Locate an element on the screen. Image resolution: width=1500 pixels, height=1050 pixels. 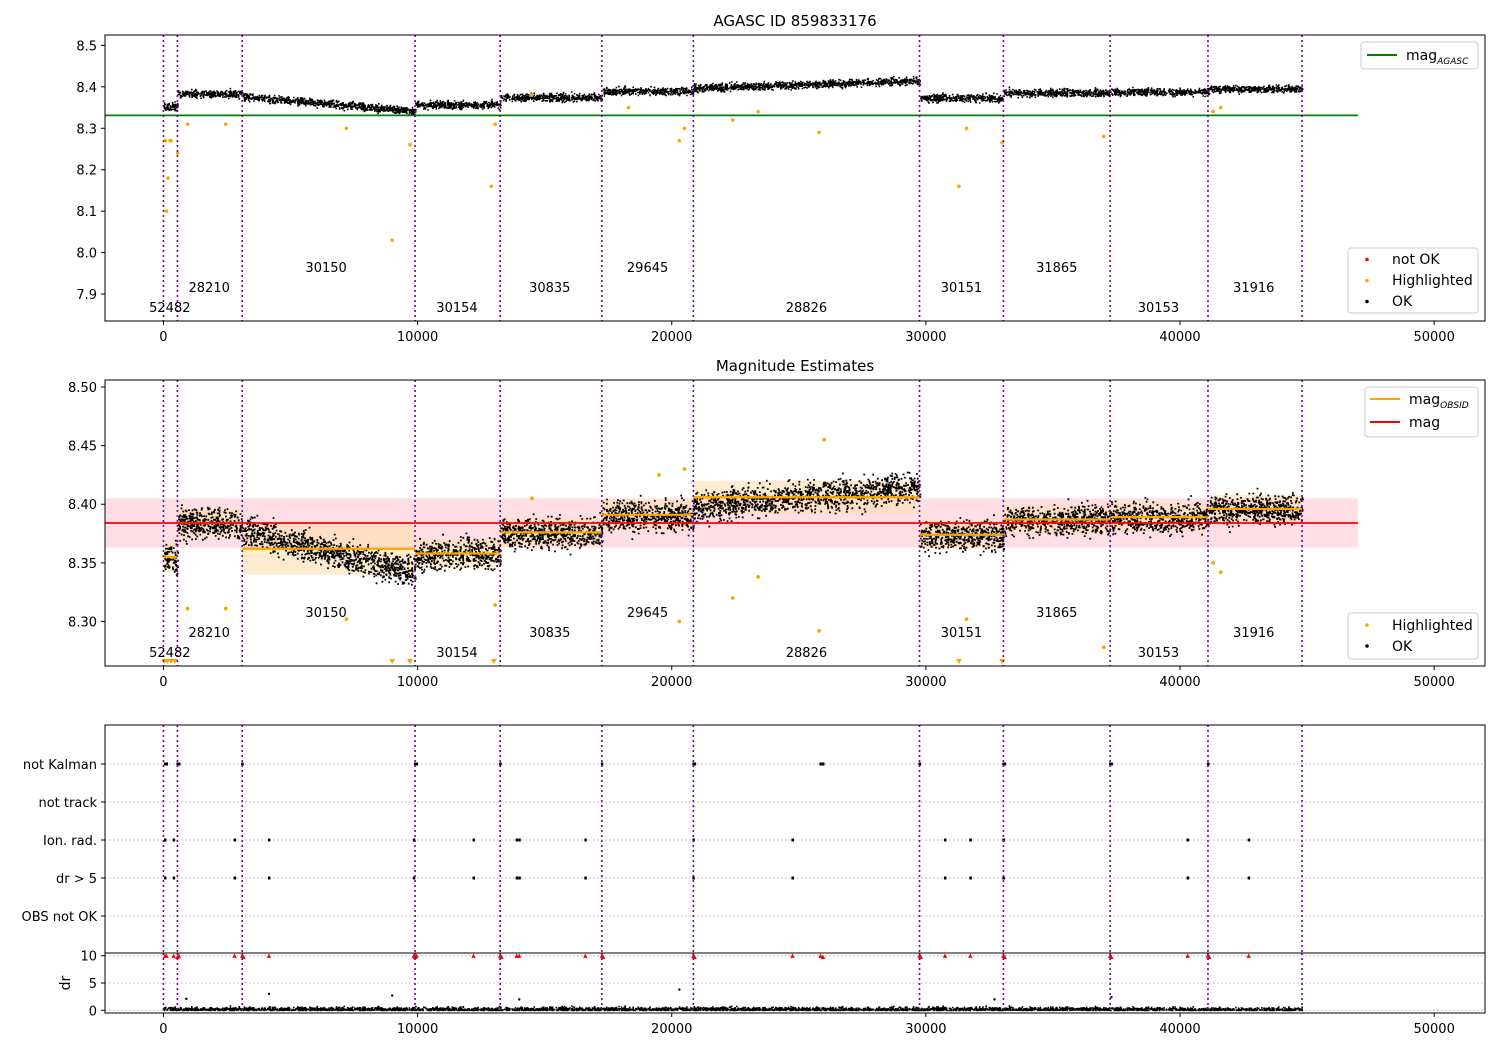
legend-lower: not OK Highlighted OK is located at coordinates (1413, 280).